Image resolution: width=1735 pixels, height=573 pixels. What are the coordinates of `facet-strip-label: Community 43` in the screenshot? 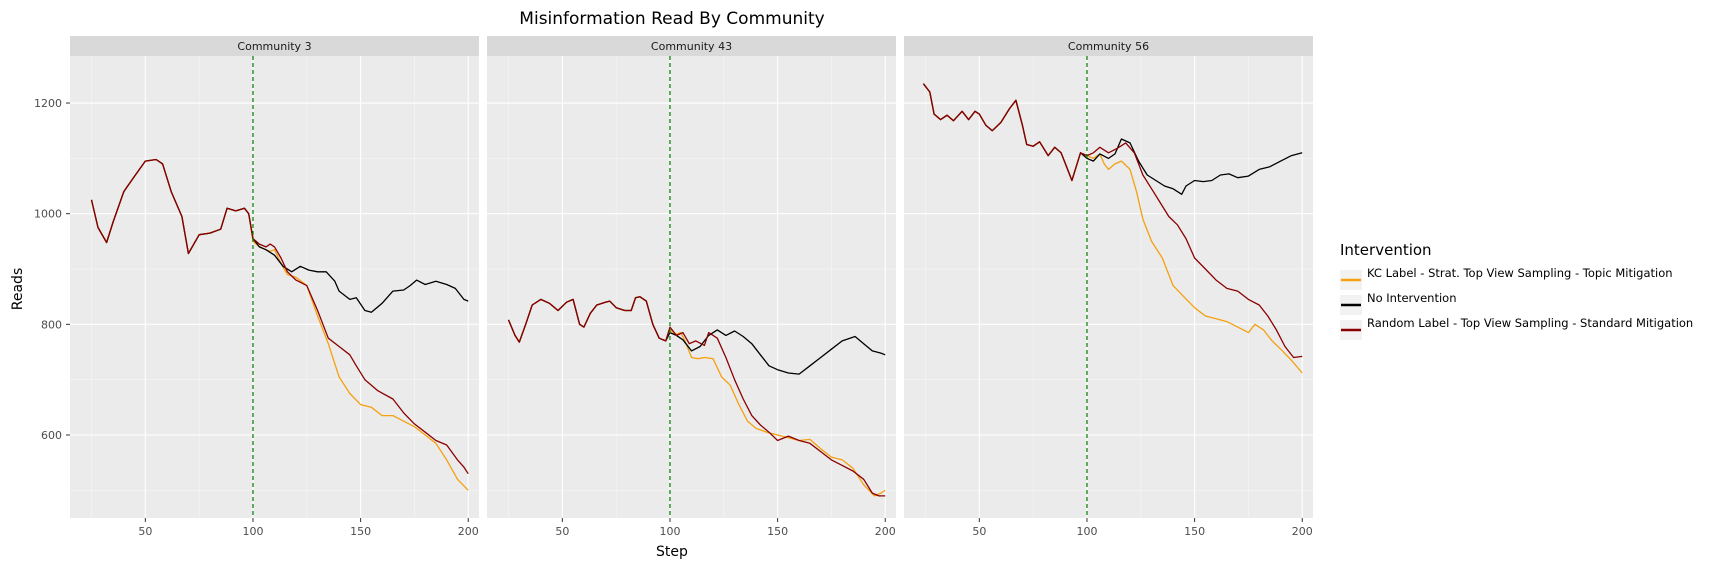 It's located at (691, 46).